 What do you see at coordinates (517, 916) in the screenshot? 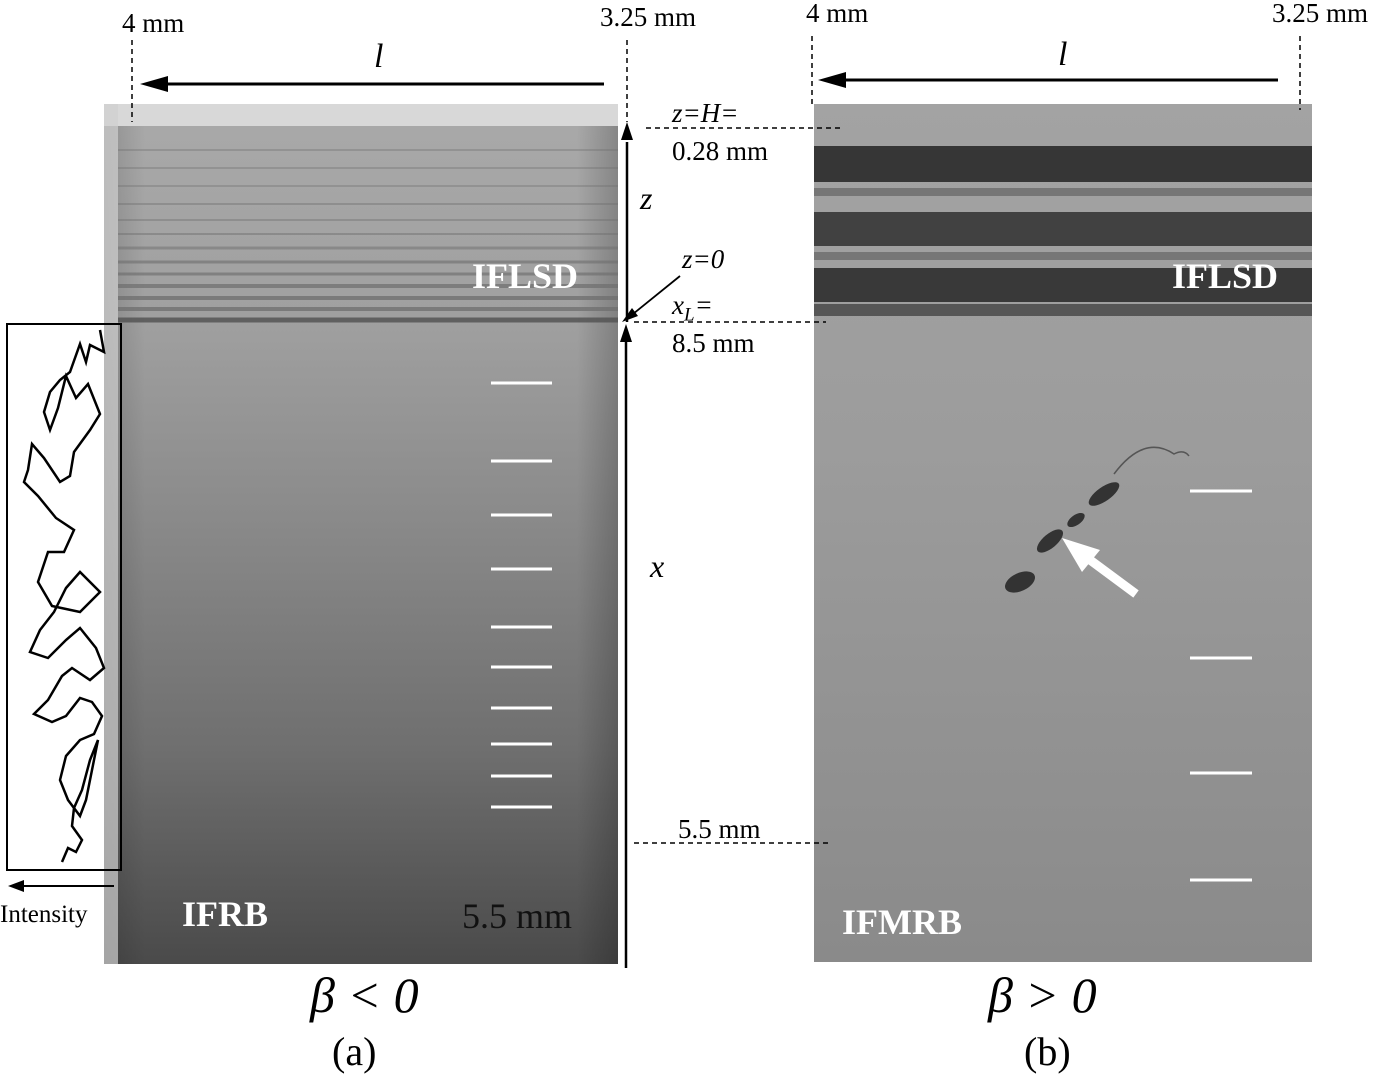
I see `panel-a-scale-text: 5.5 mm` at bounding box center [517, 916].